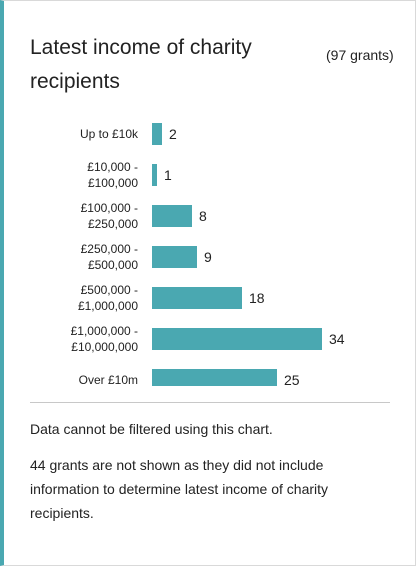 This screenshot has width=420, height=568. Describe the element at coordinates (110, 216) in the screenshot. I see `category-label: £100,000 -£250,000` at that location.